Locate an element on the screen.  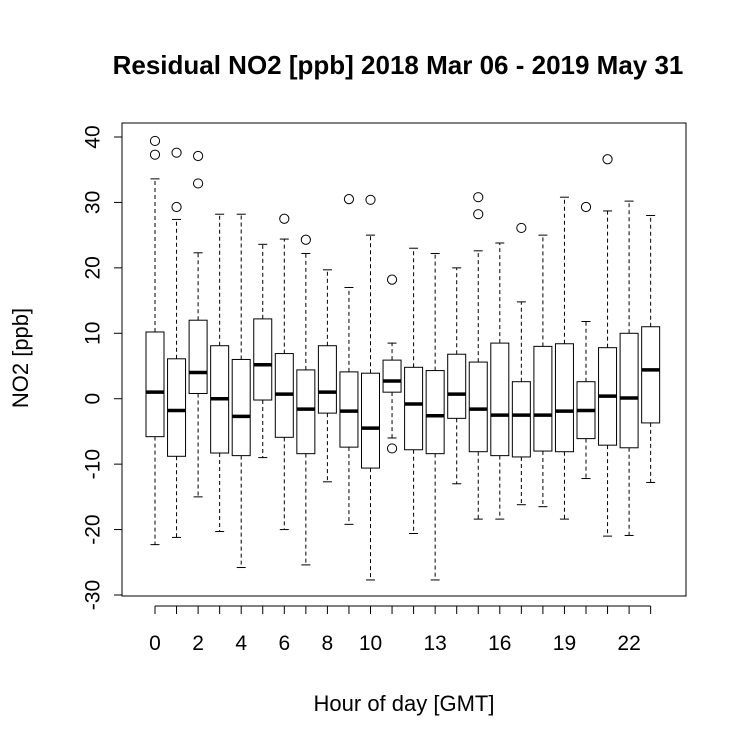
y-tick-label: 10 is located at coordinates (93, 333).